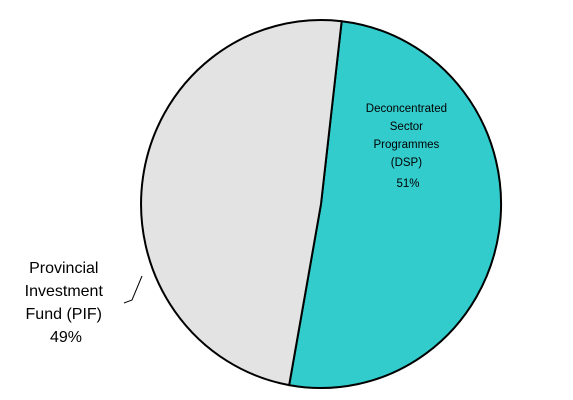 Image resolution: width=573 pixels, height=400 pixels. Describe the element at coordinates (133, 289) in the screenshot. I see `pif-leader-line` at that location.